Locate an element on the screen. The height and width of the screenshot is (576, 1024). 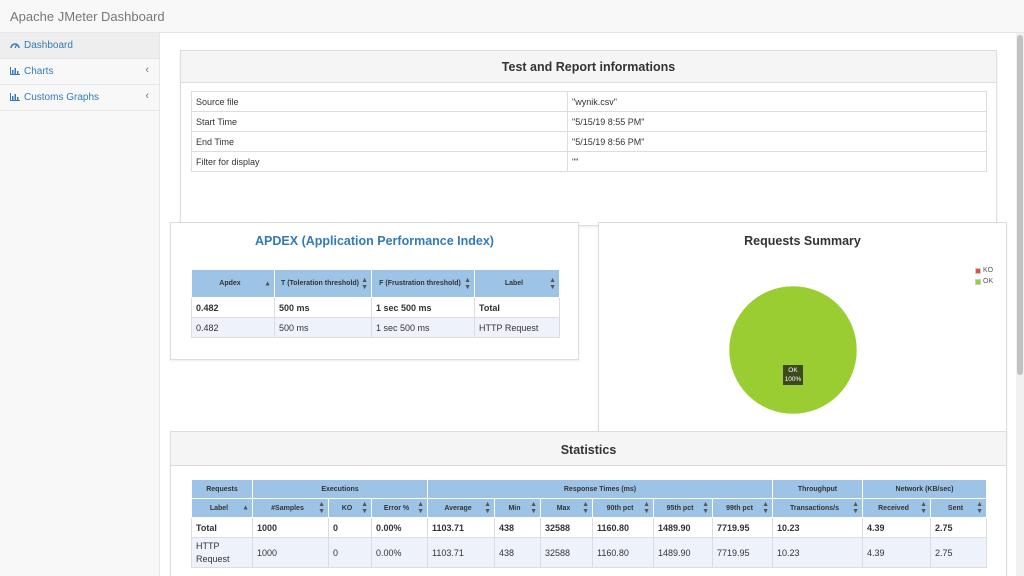
cell: Total is located at coordinates (517, 307).